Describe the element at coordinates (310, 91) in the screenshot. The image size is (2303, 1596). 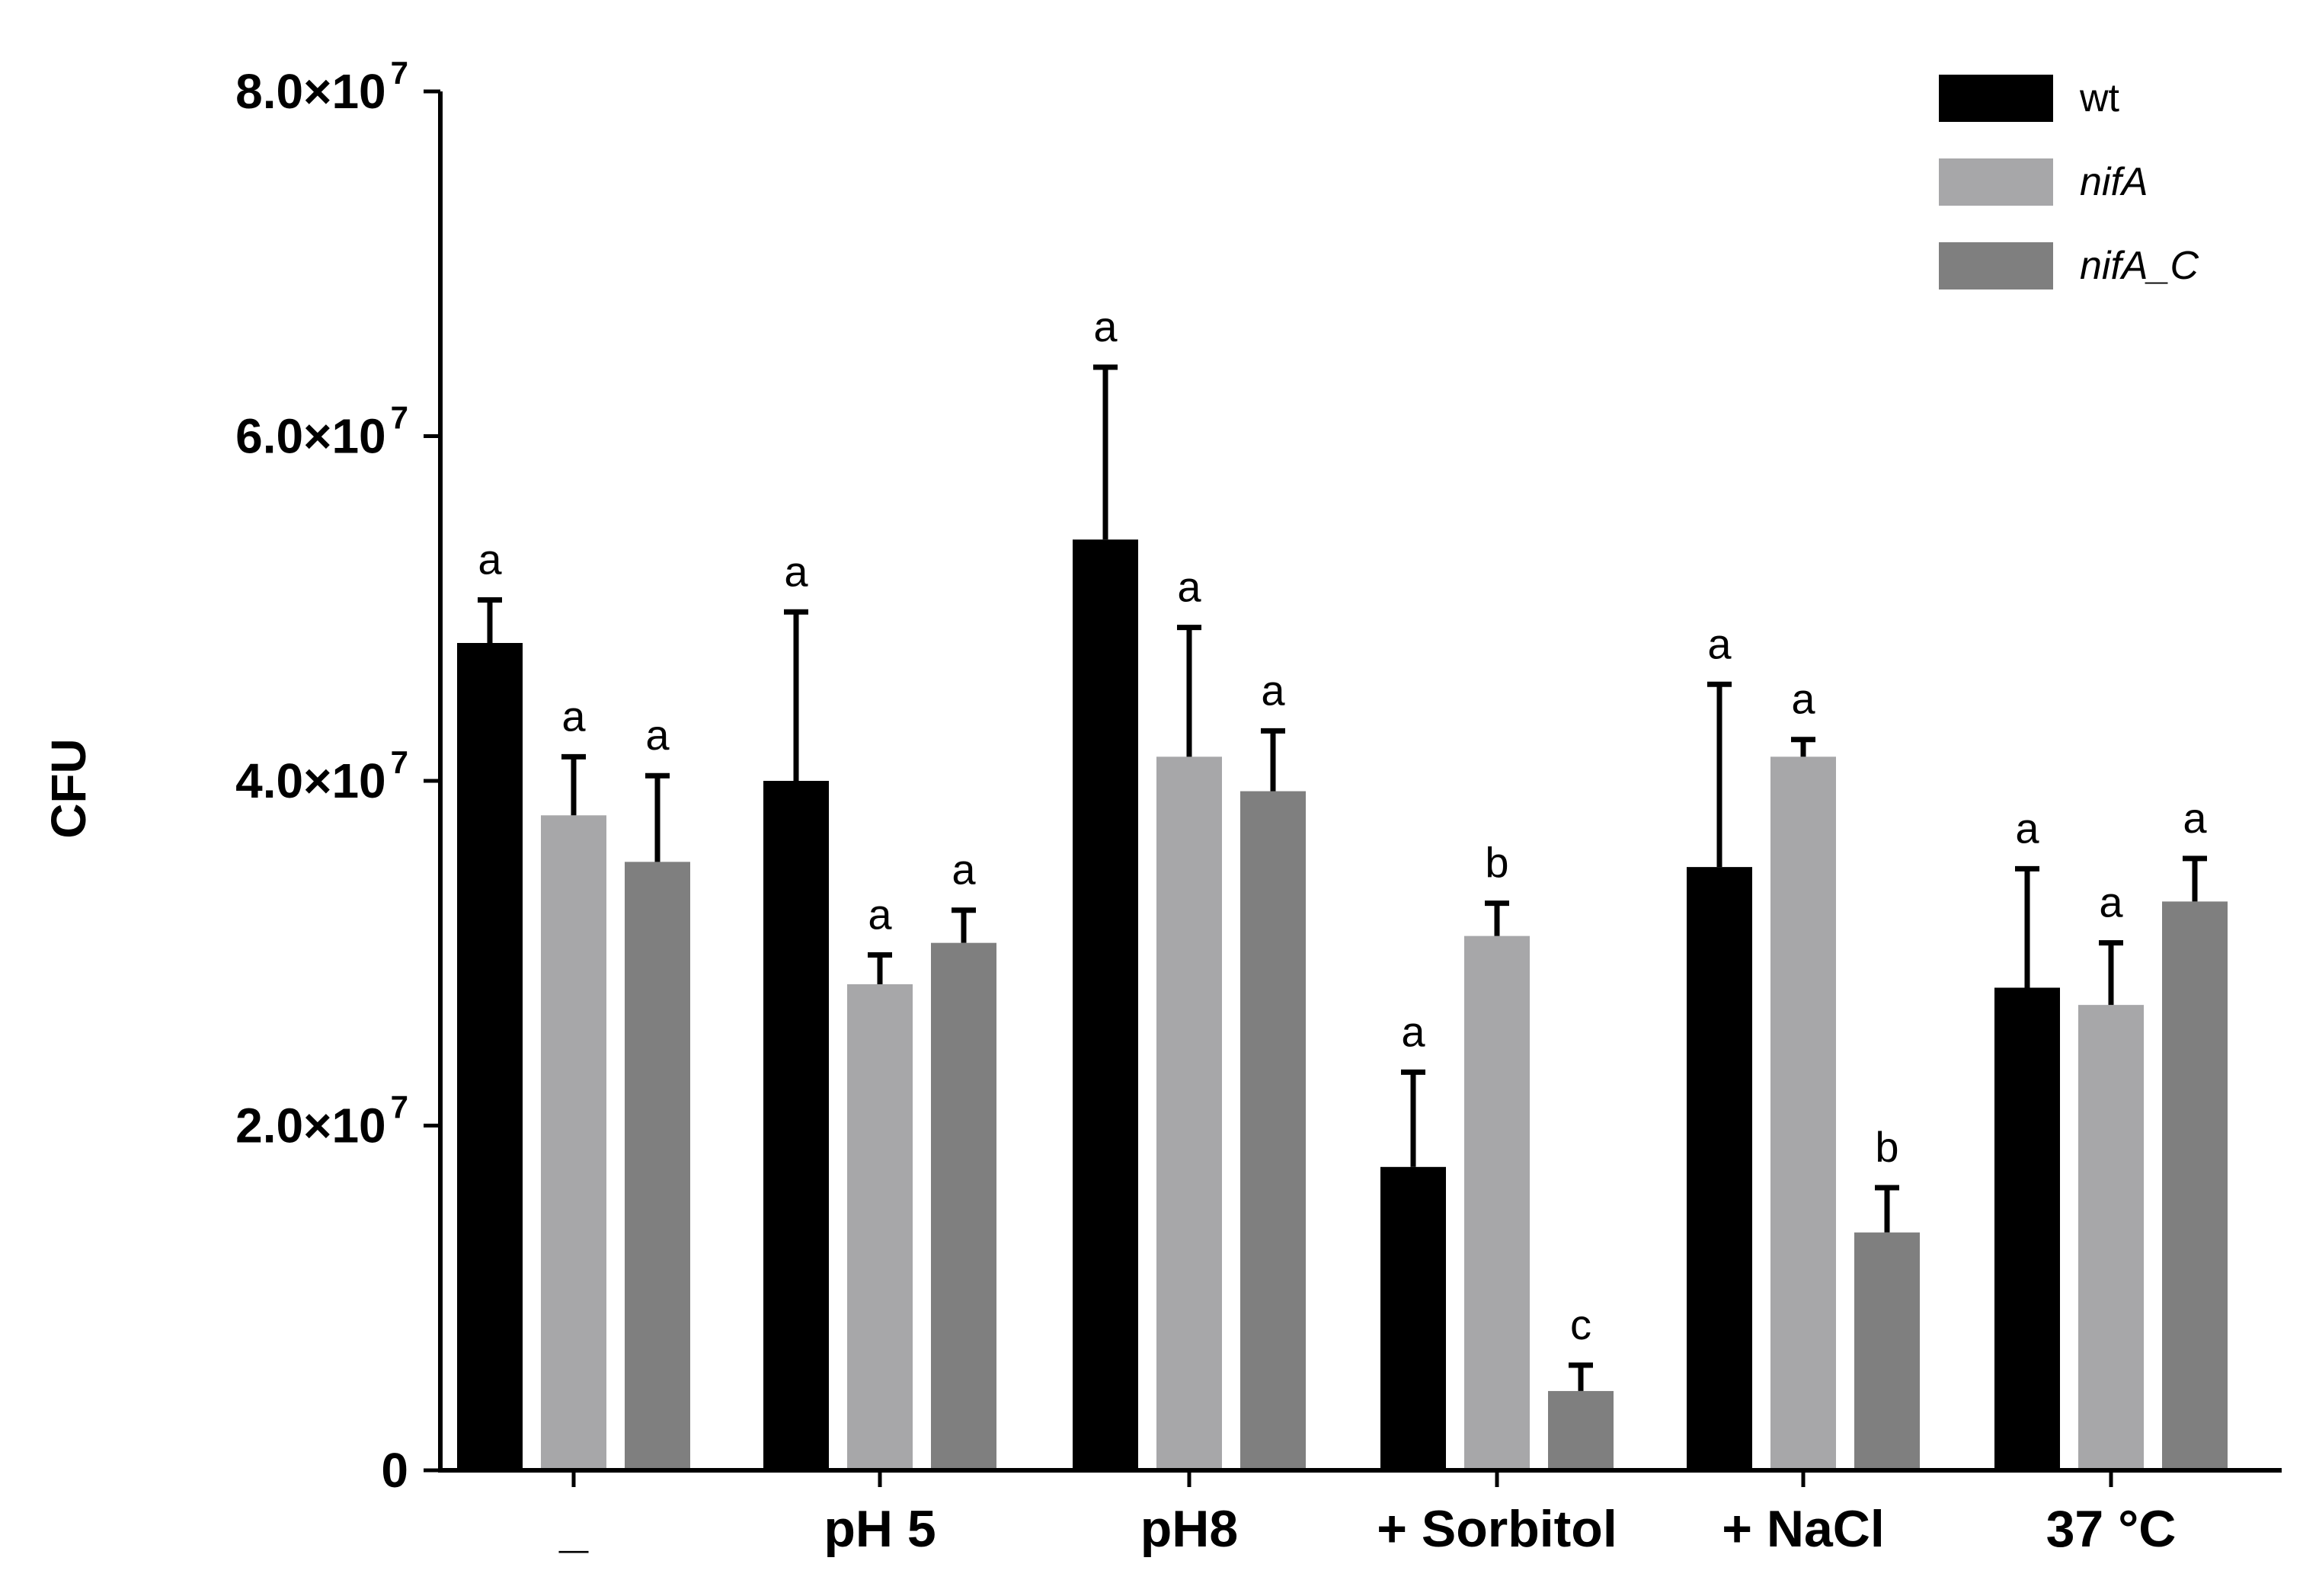
I see `y-tick-mantissa: 8.0×10` at that location.